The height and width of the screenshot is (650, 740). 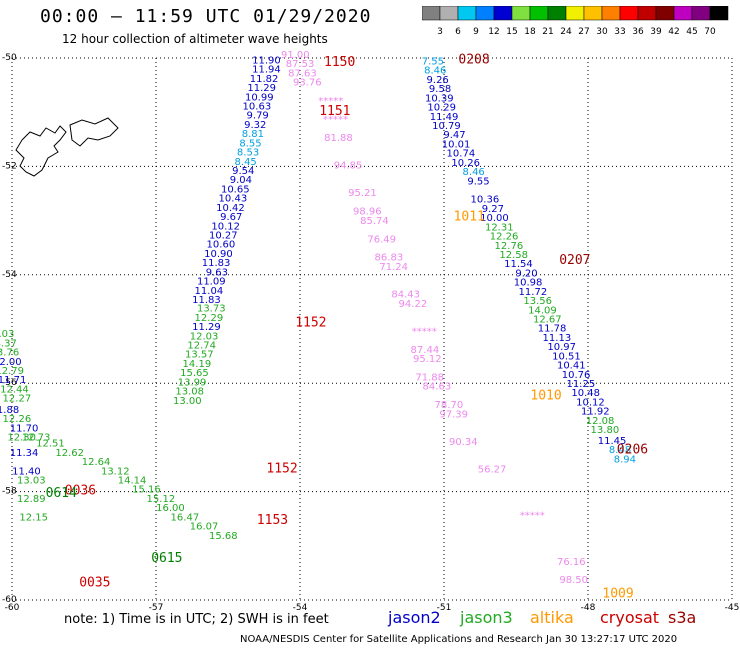 What do you see at coordinates (272, 520) in the screenshot?
I see `pass-time-label: 1153` at bounding box center [272, 520].